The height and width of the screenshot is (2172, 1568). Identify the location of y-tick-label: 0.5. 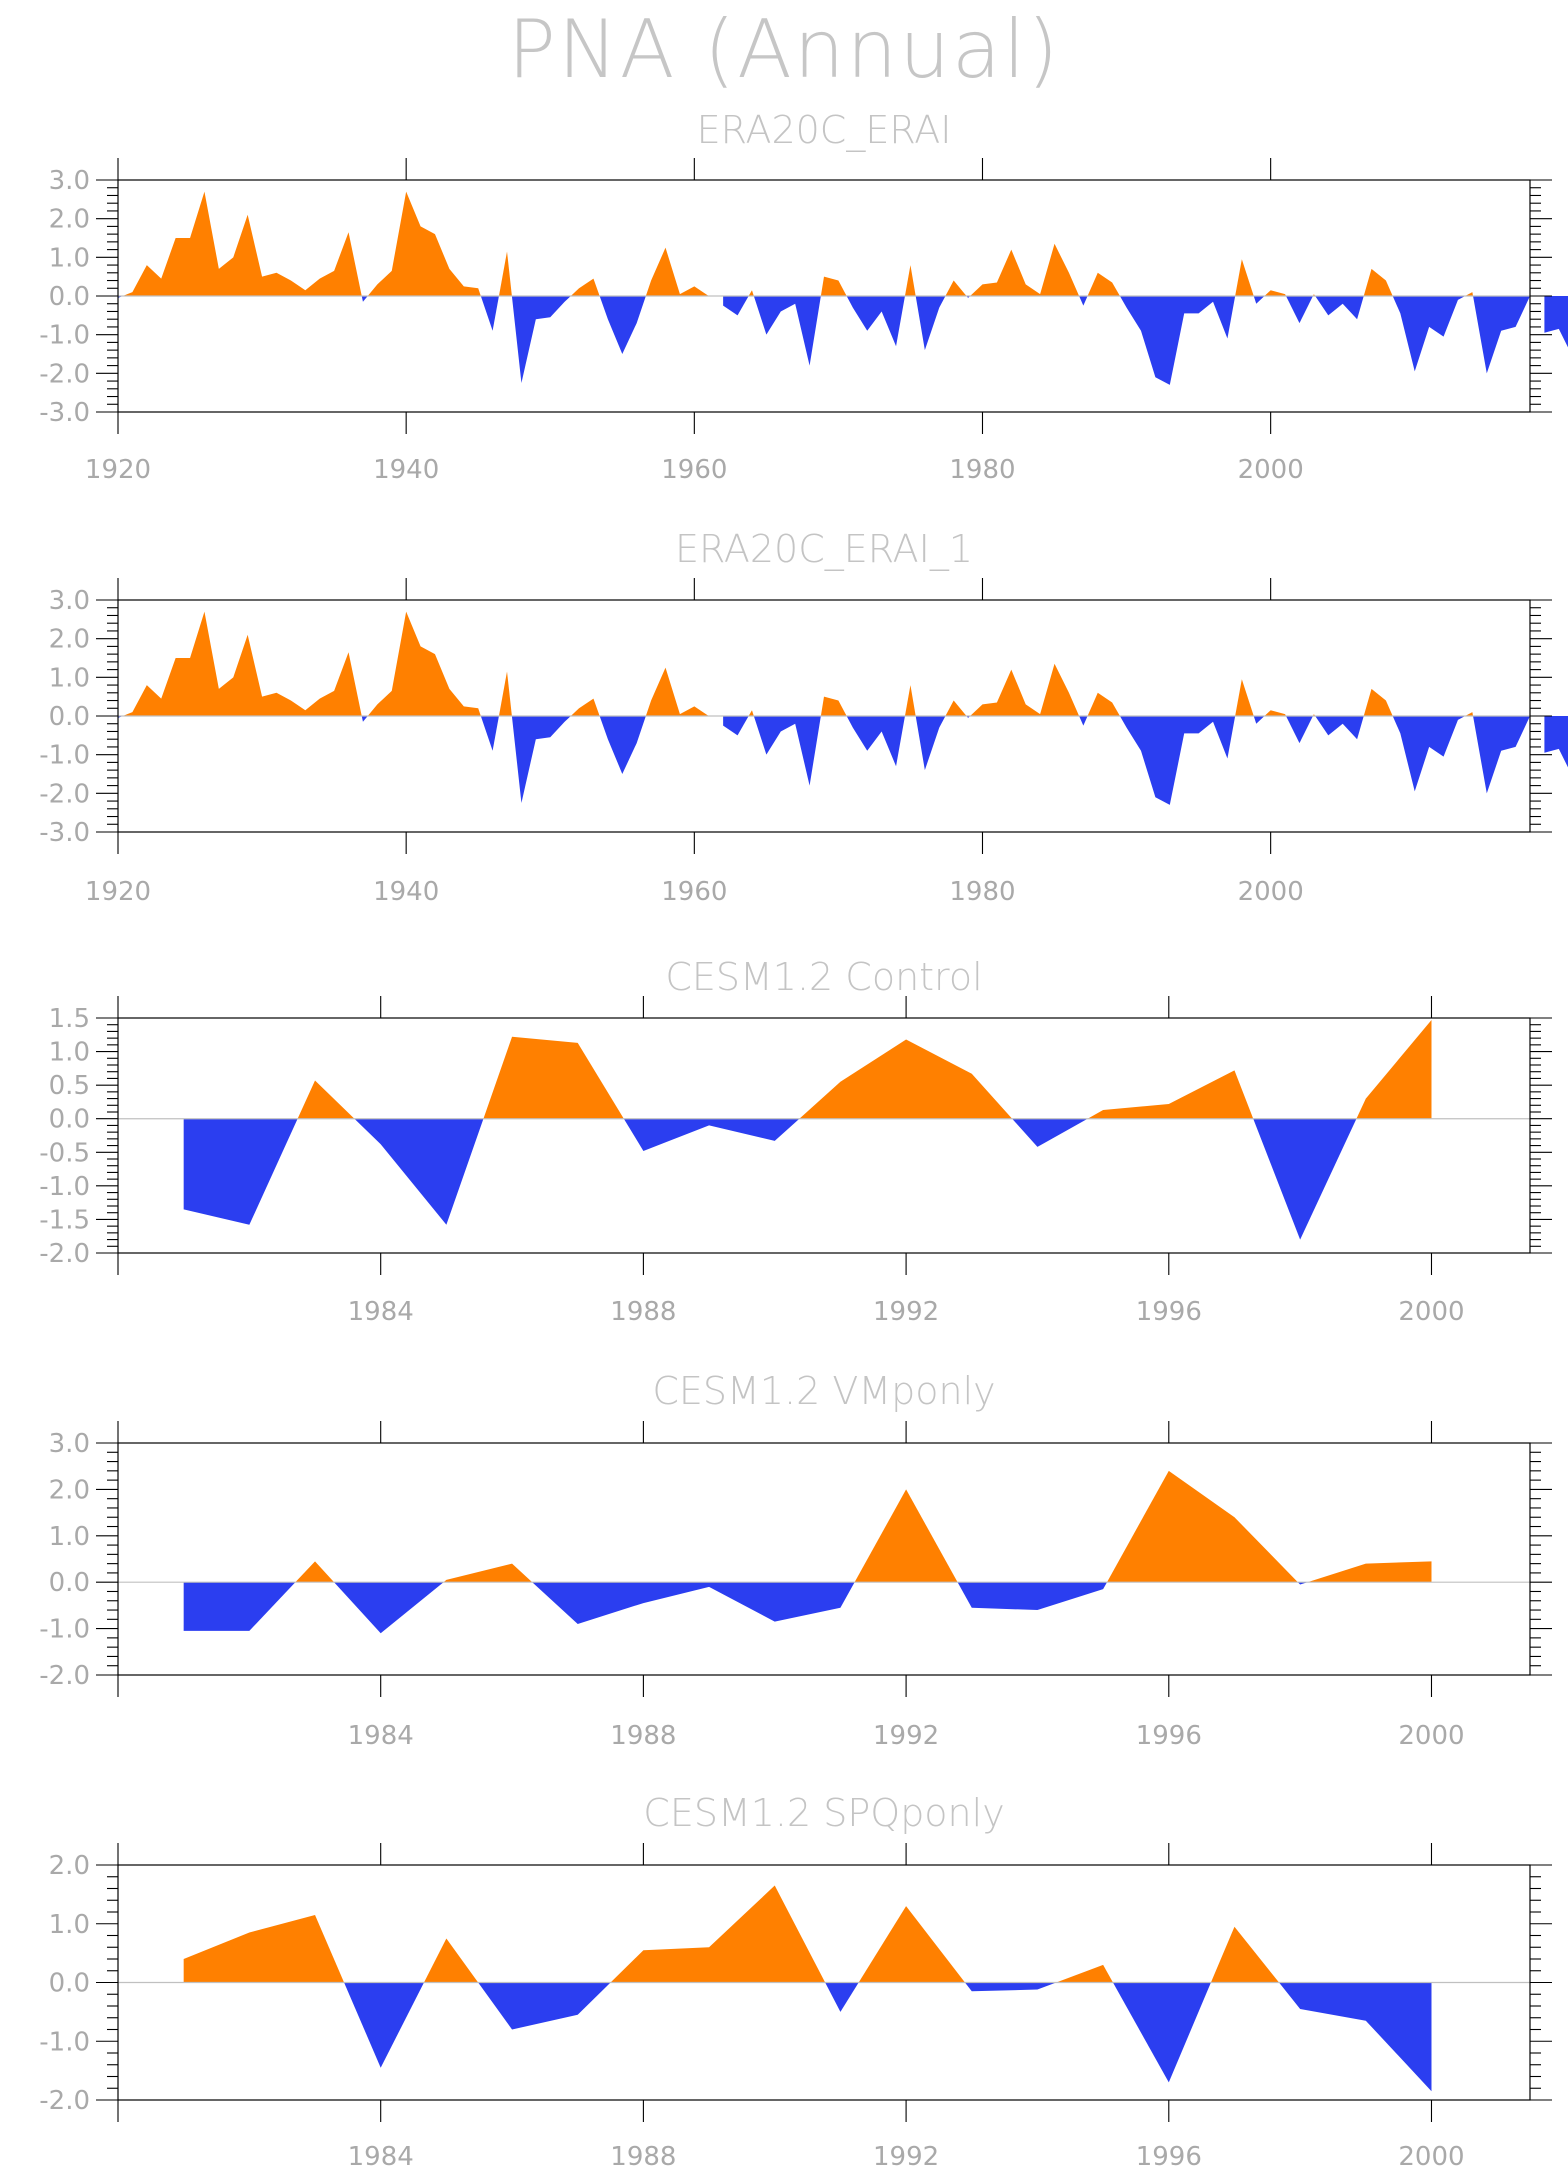
(69, 1086).